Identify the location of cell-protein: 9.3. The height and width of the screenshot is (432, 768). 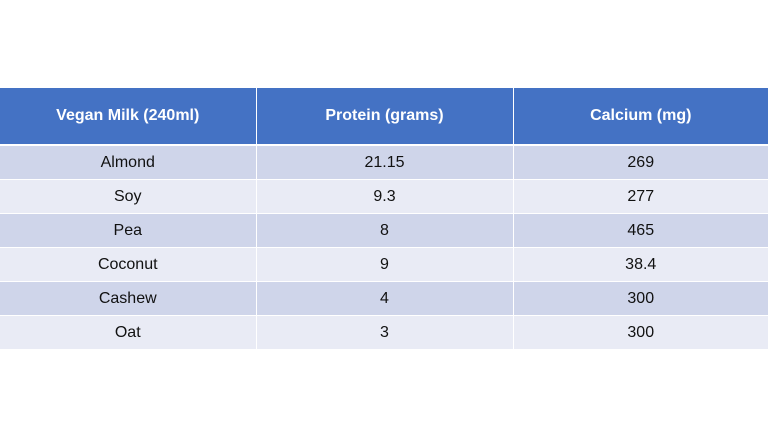
(385, 196).